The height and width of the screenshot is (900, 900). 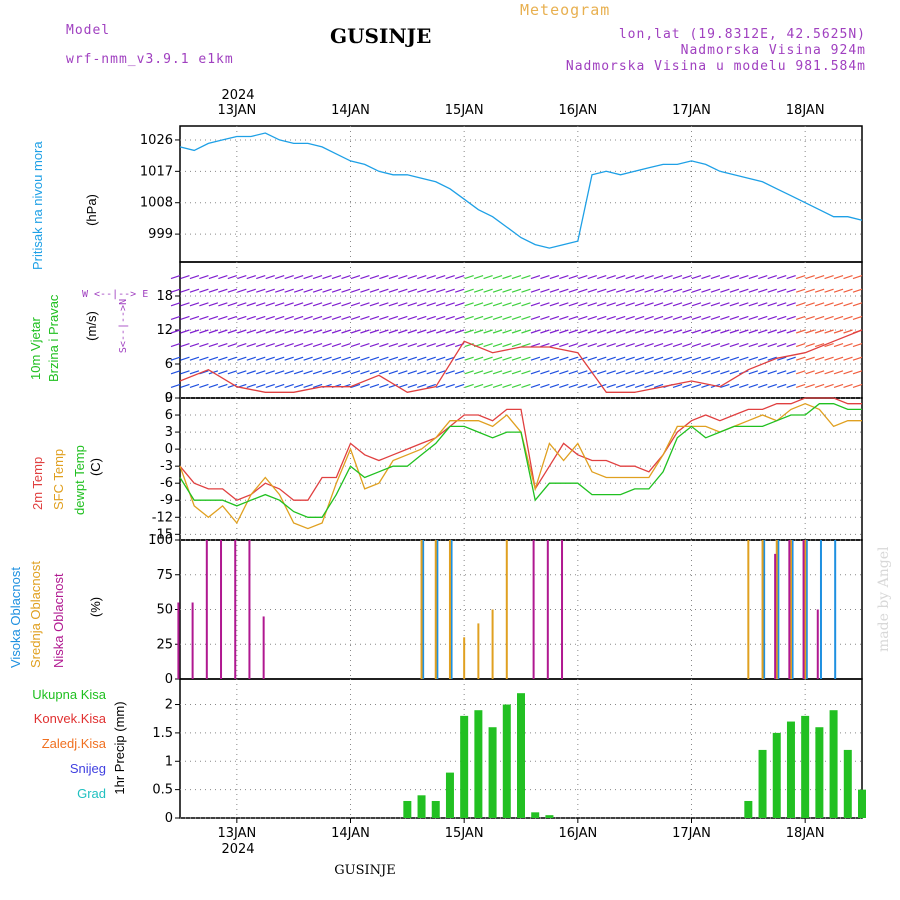 I want to click on pressure-unit: (hPa), so click(x=91, y=210).